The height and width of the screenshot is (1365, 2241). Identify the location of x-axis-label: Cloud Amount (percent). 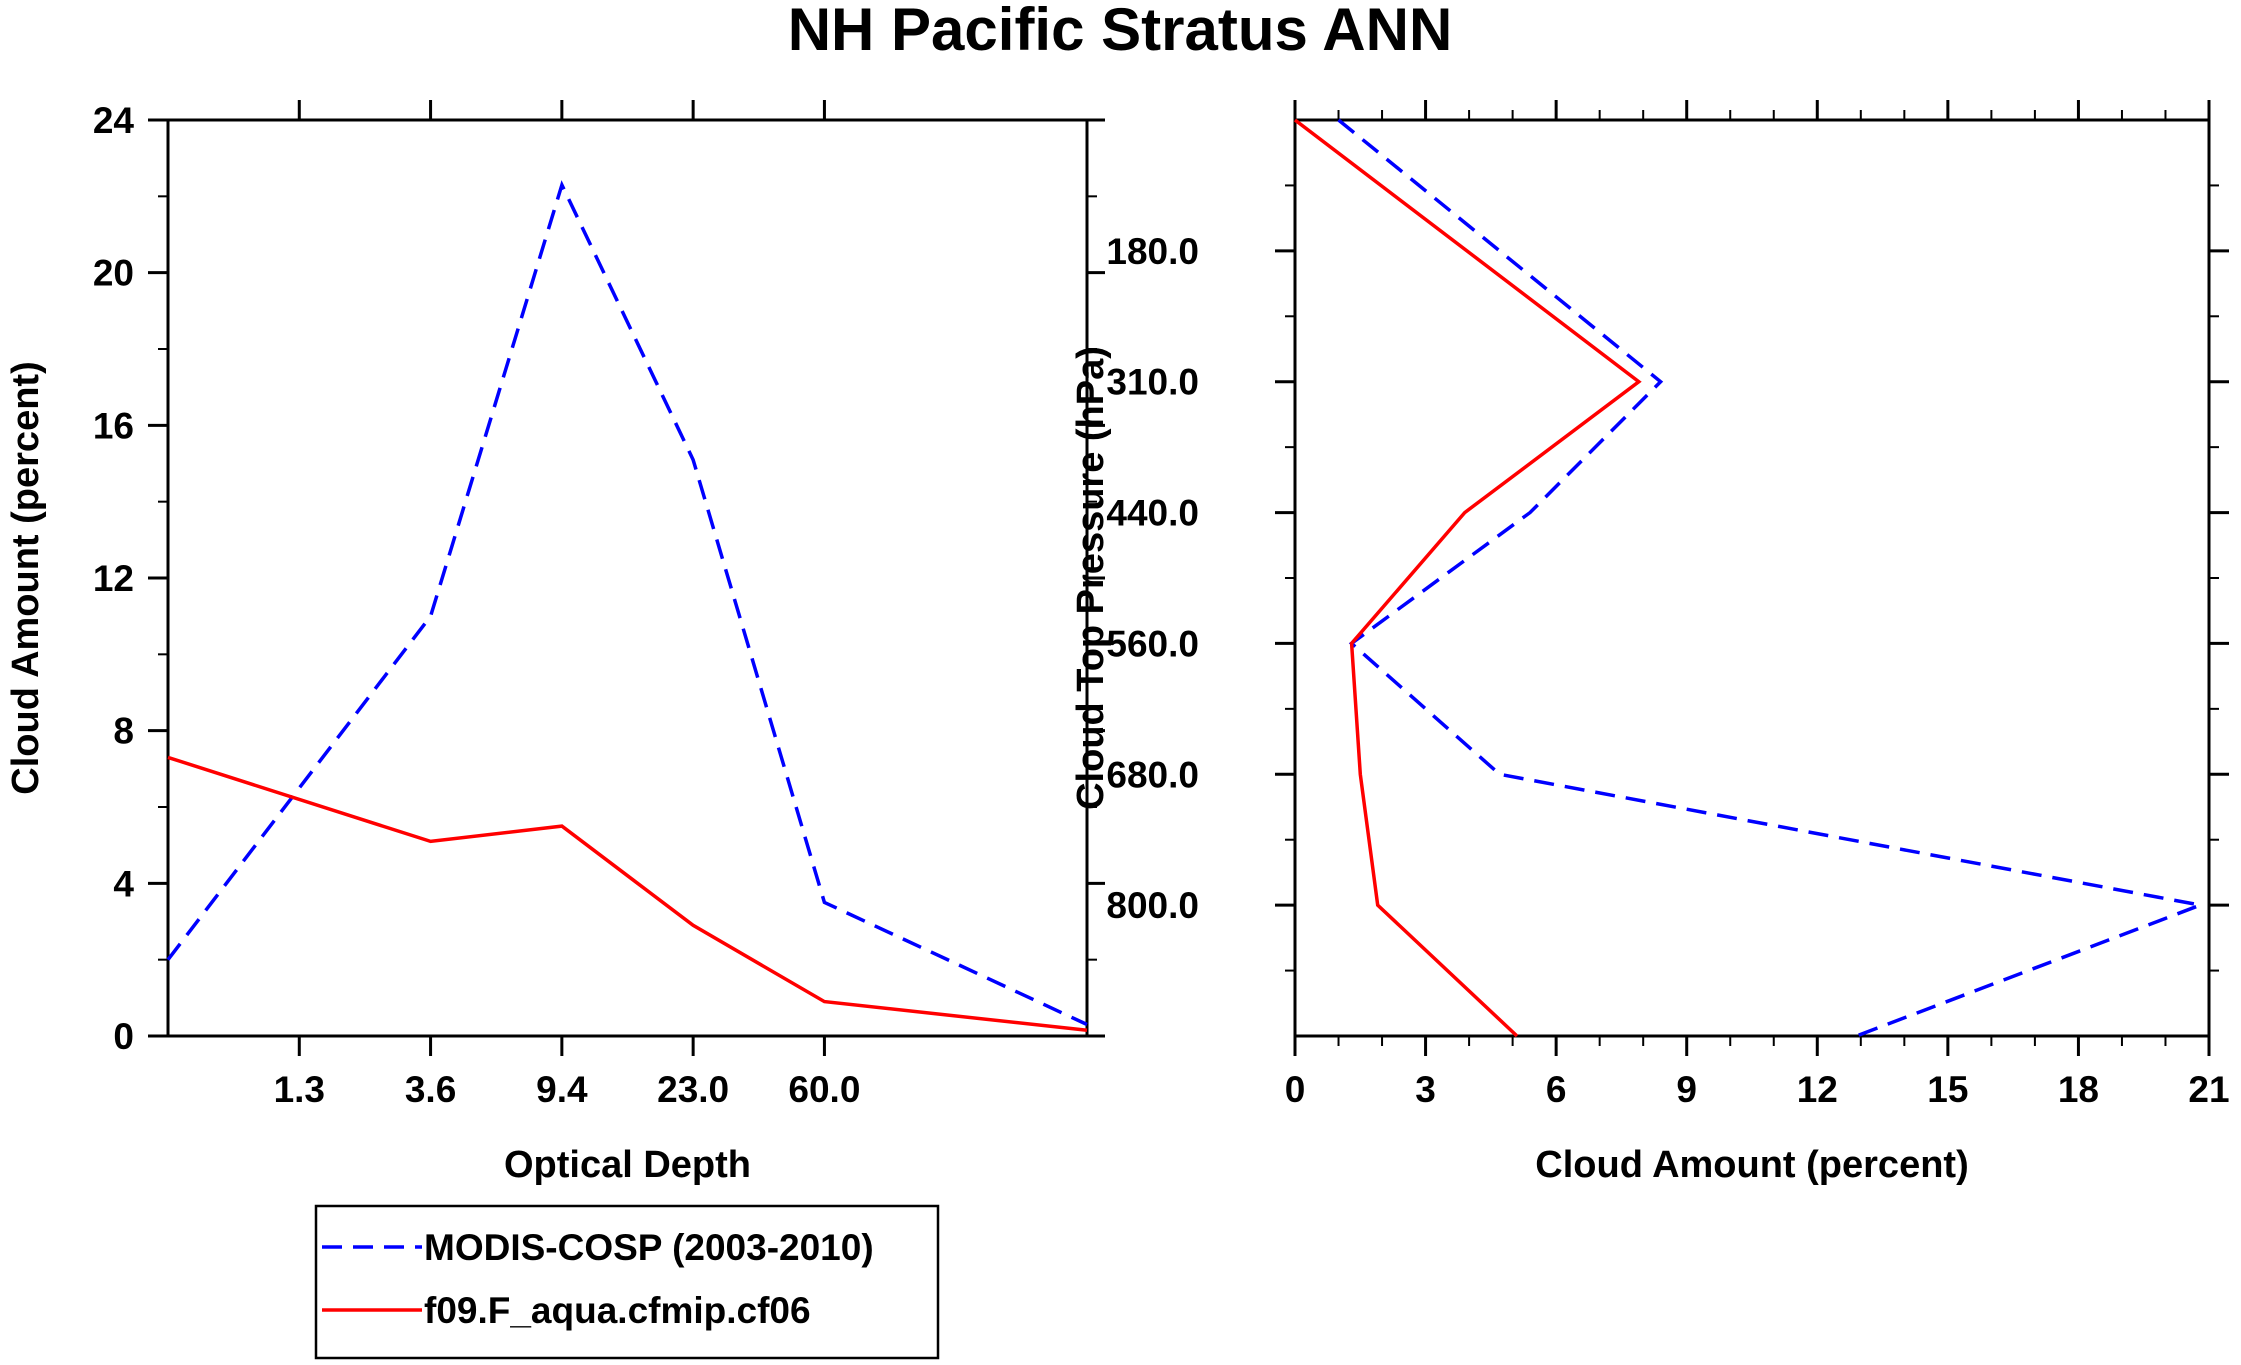
(1751, 1165).